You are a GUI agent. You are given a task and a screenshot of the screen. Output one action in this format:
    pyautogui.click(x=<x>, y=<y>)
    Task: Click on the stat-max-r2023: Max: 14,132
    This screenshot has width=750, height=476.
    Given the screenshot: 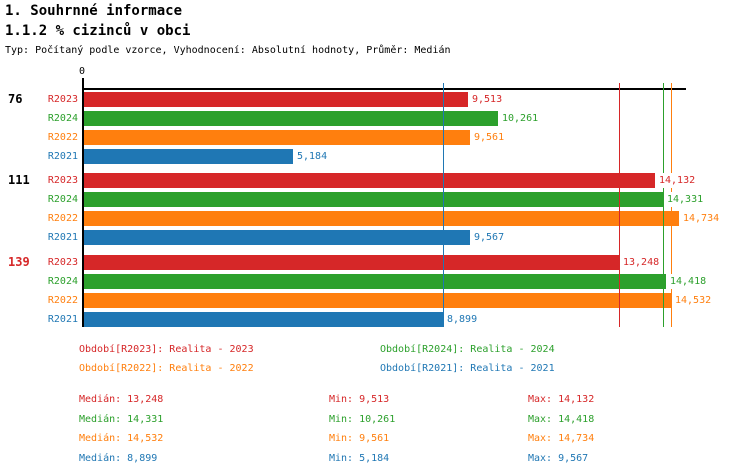 What is the action you would take?
    pyautogui.click(x=561, y=399)
    